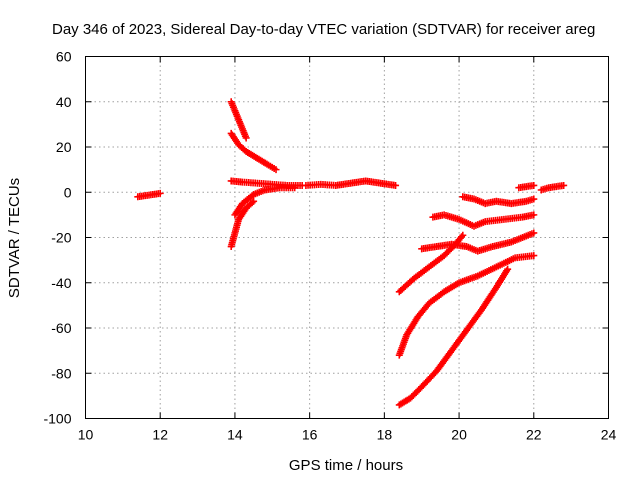  Describe the element at coordinates (242, 224) in the screenshot. I see `series-s6` at that location.